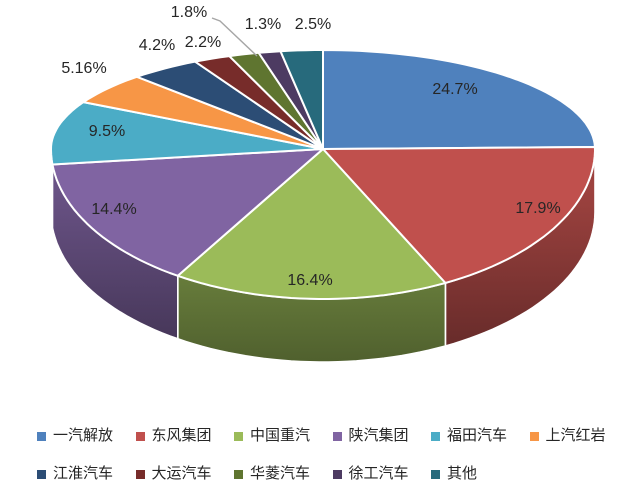 This screenshot has width=643, height=497. I want to click on legend-label: 上汽红岩, so click(575, 436).